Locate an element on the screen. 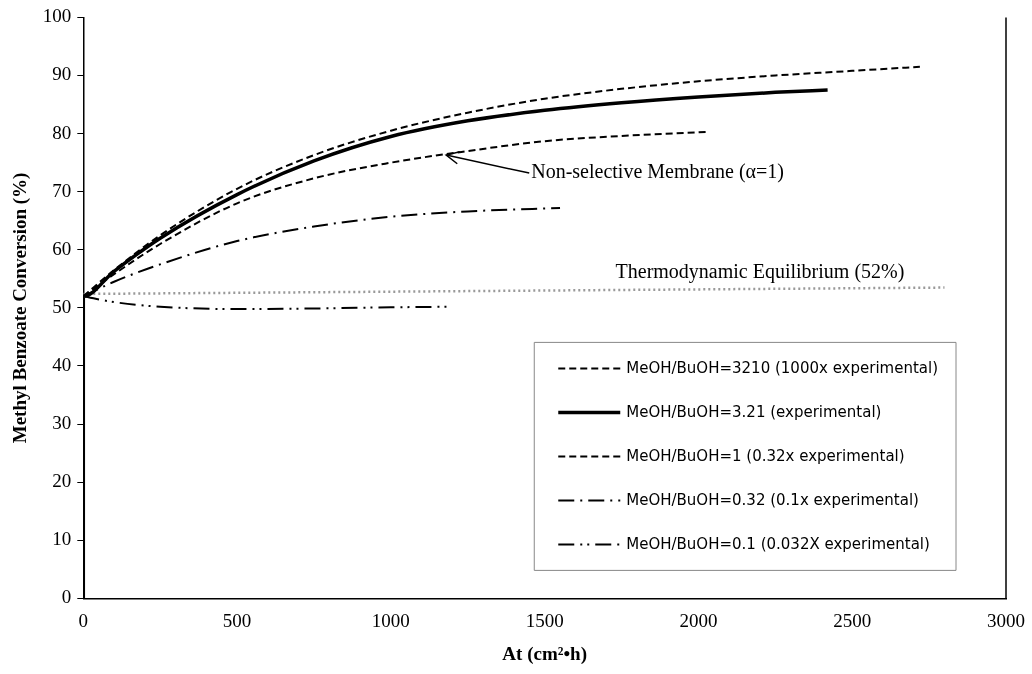 The height and width of the screenshot is (674, 1032). y-tick-label: 100 is located at coordinates (57, 16).